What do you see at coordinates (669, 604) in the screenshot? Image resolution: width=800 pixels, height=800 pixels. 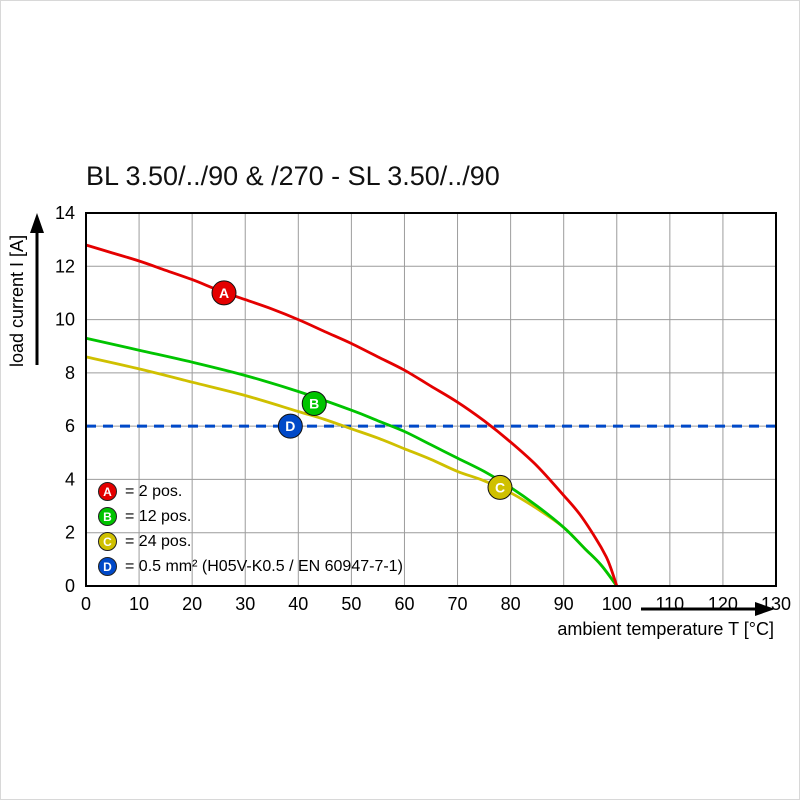 I see `x-tick-label-110: 110` at bounding box center [669, 604].